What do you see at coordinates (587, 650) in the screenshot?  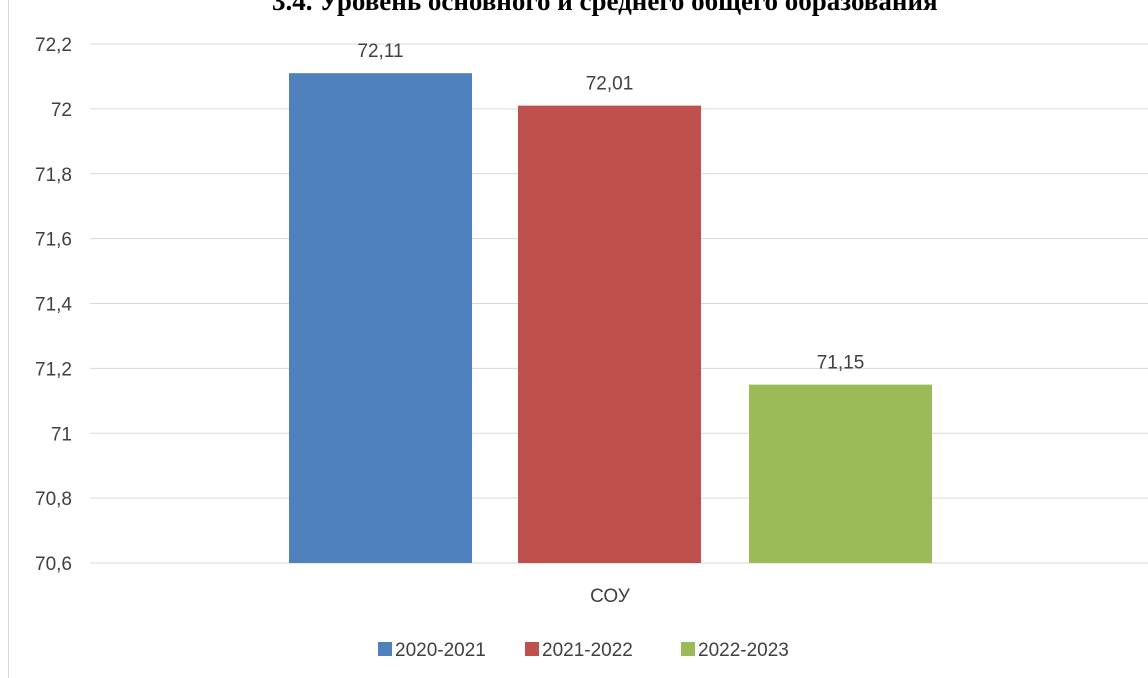 I see `legend-label: 2021-2022` at bounding box center [587, 650].